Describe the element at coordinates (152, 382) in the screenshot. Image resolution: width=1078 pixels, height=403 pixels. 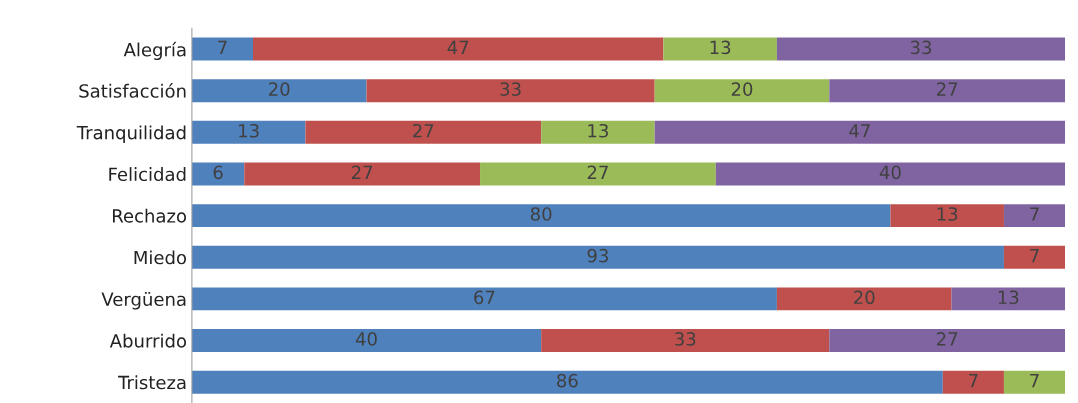
I see `y-tick-label: Tristeza` at that location.